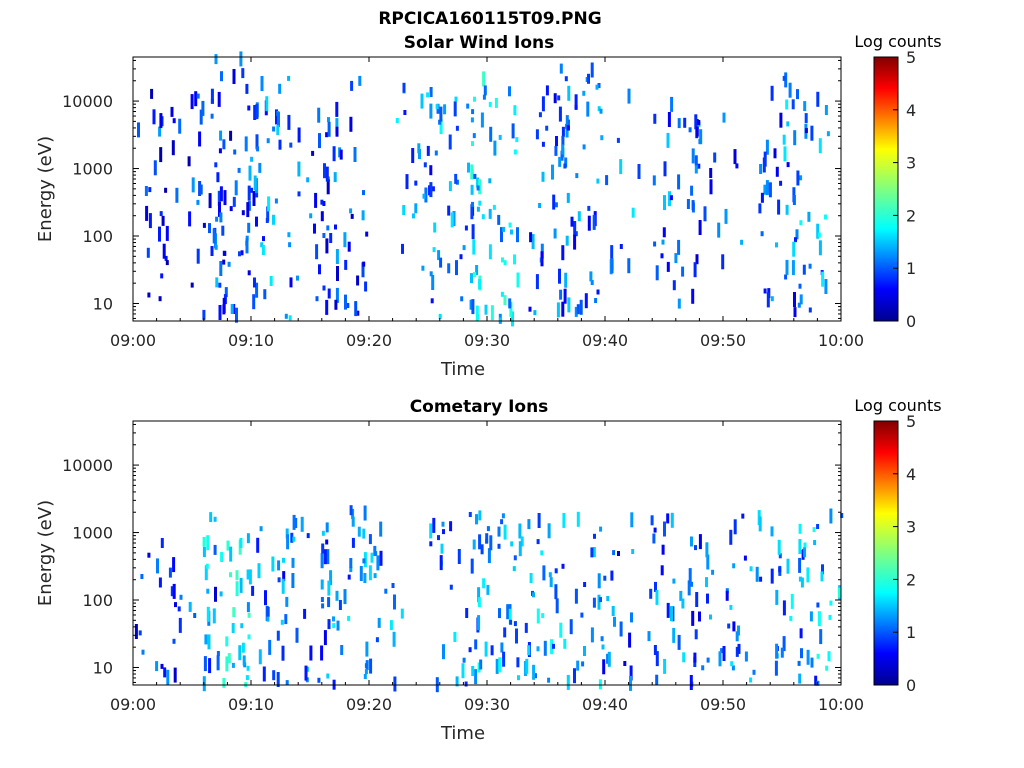  I want to click on panel-title: Solar Wind Ions, so click(479, 43).